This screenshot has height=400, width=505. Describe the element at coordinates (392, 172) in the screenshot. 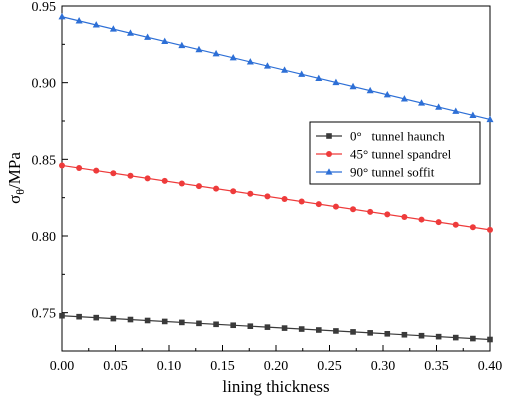

I see `legend-label: 90° tunnel soffit` at that location.